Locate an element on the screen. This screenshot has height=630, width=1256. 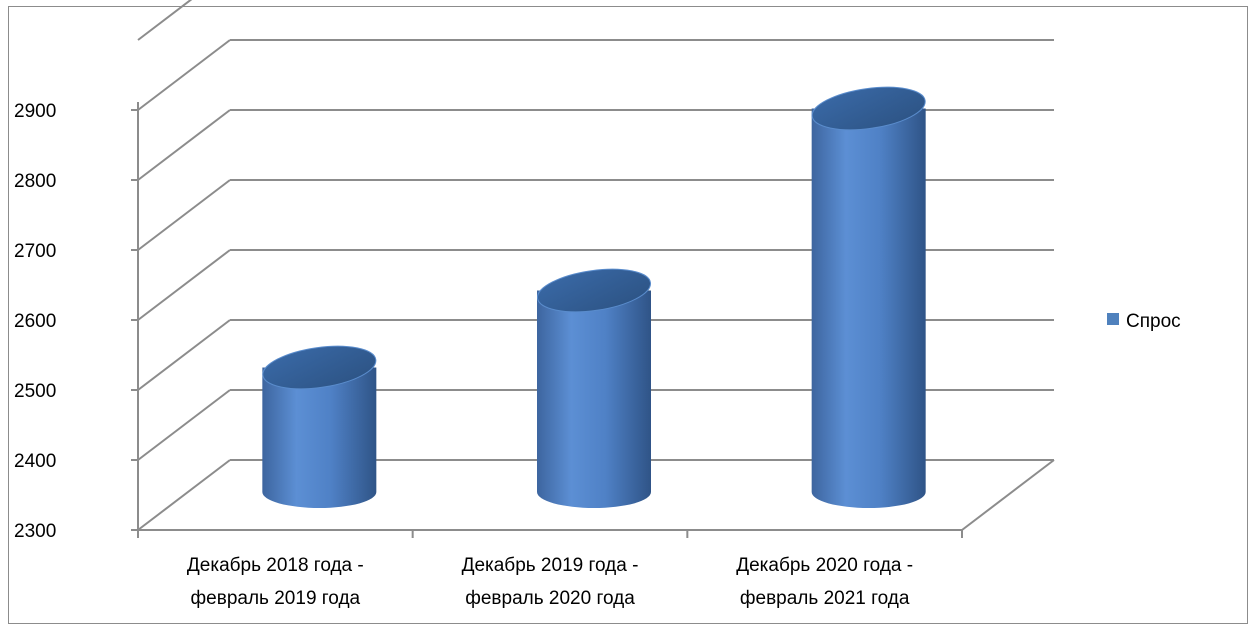
y-tick-label: 2800 is located at coordinates (35, 181).